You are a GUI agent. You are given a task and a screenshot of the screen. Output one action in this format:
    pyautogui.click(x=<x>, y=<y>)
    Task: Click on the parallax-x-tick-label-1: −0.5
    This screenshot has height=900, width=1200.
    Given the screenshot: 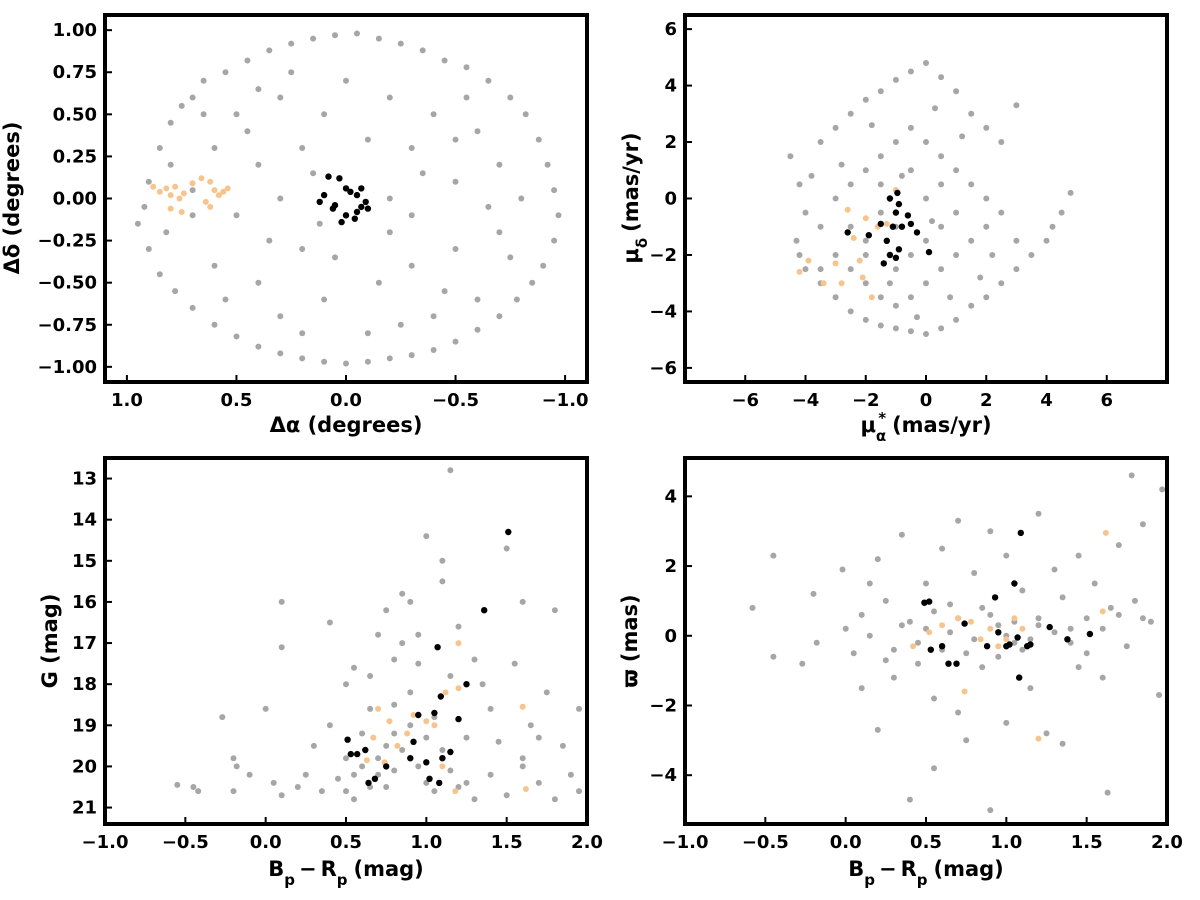 What is the action you would take?
    pyautogui.click(x=765, y=842)
    